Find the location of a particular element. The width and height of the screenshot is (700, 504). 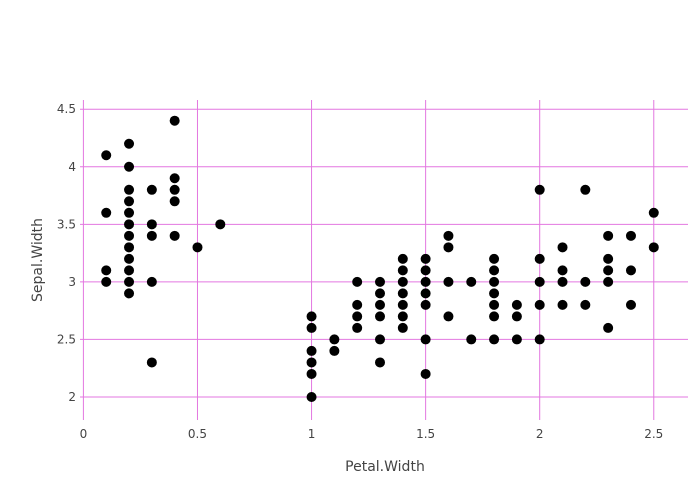

y-tick-label: 2 is located at coordinates (72, 397).